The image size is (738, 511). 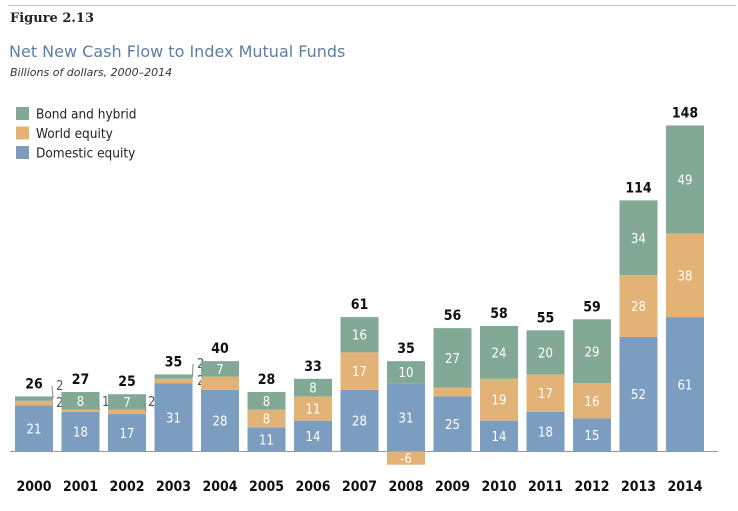 I want to click on total-label: 26, so click(x=34, y=384).